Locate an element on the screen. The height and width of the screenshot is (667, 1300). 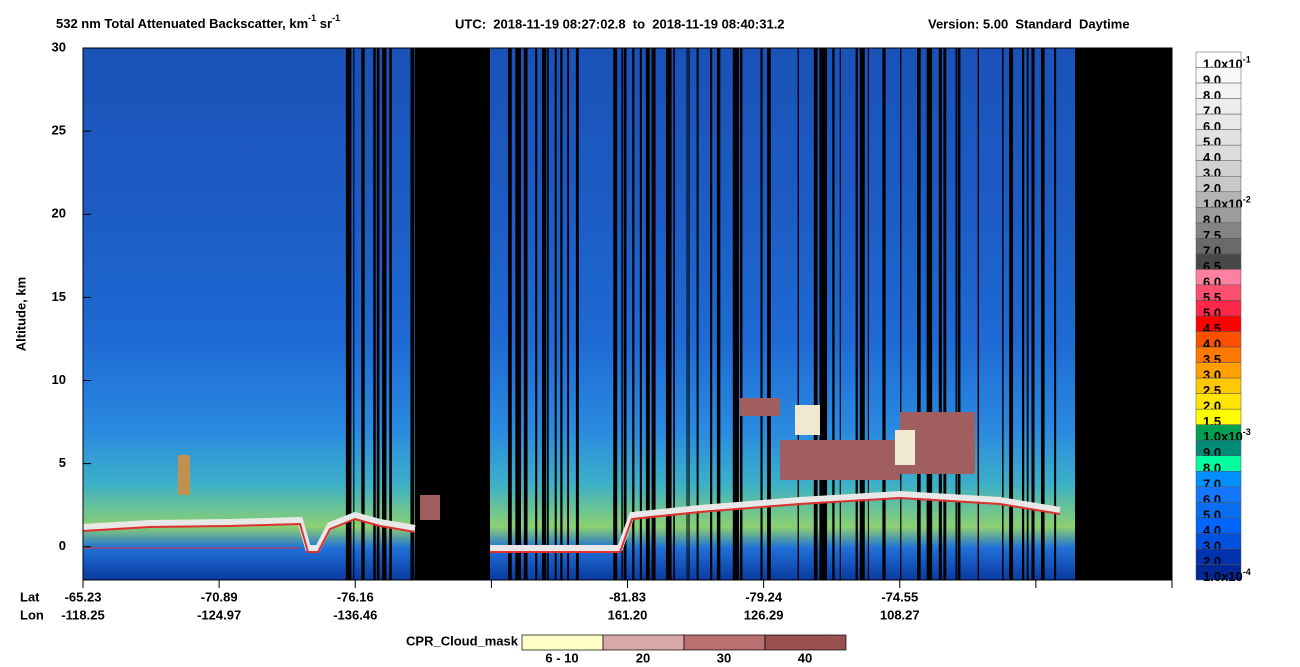
colorbar-cell is located at coordinates (1218, 572).